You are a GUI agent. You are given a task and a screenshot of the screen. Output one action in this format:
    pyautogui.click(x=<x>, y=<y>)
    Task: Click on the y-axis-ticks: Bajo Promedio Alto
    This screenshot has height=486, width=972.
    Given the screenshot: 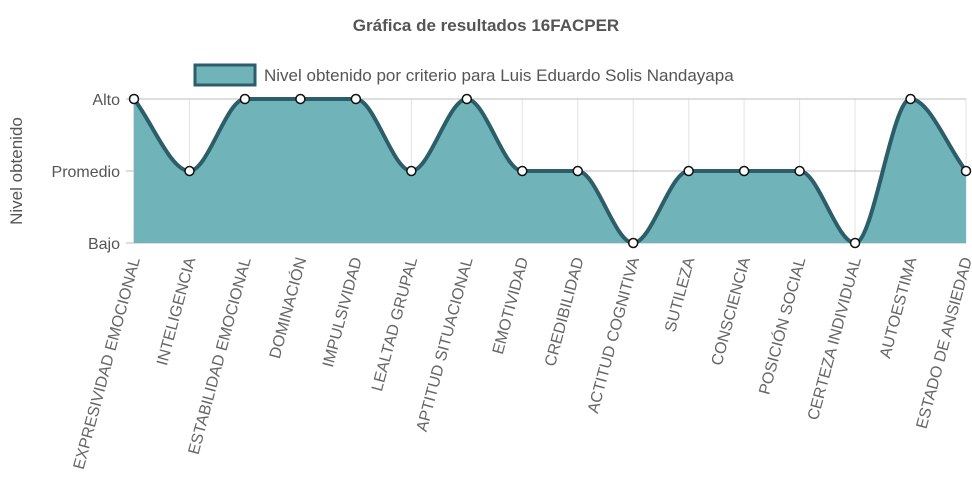 What is the action you would take?
    pyautogui.click(x=86, y=172)
    